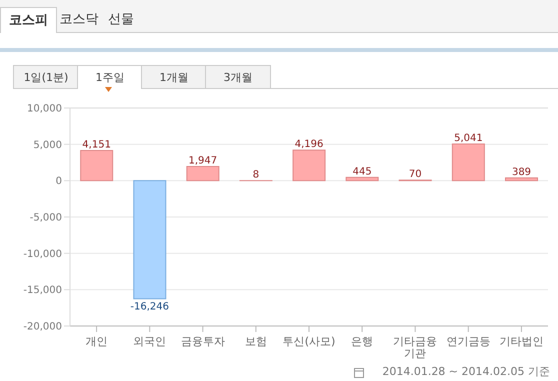 The height and width of the screenshot is (381, 558). I want to click on x-tick-label: 보험, so click(255, 341).